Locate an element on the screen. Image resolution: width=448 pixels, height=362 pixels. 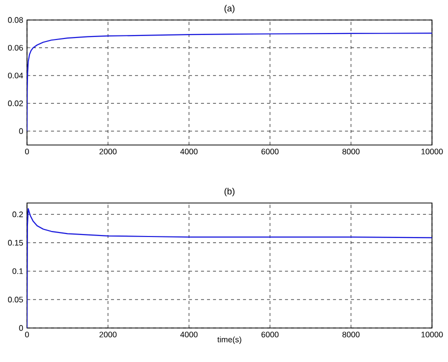
y-tick-label: 0.02 is located at coordinates (15, 103).